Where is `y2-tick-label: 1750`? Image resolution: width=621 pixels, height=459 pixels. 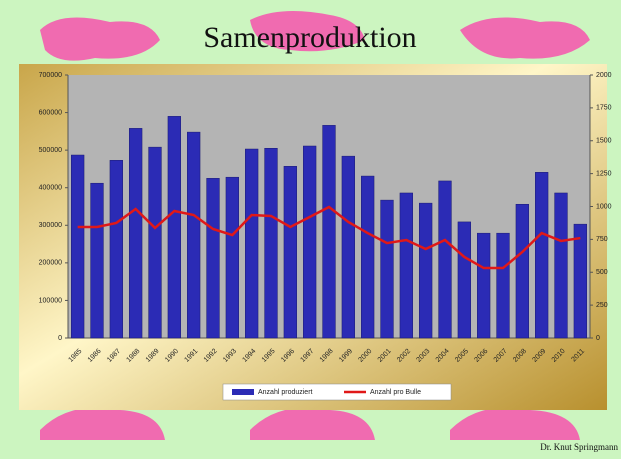 y2-tick-label: 1750 is located at coordinates (604, 108).